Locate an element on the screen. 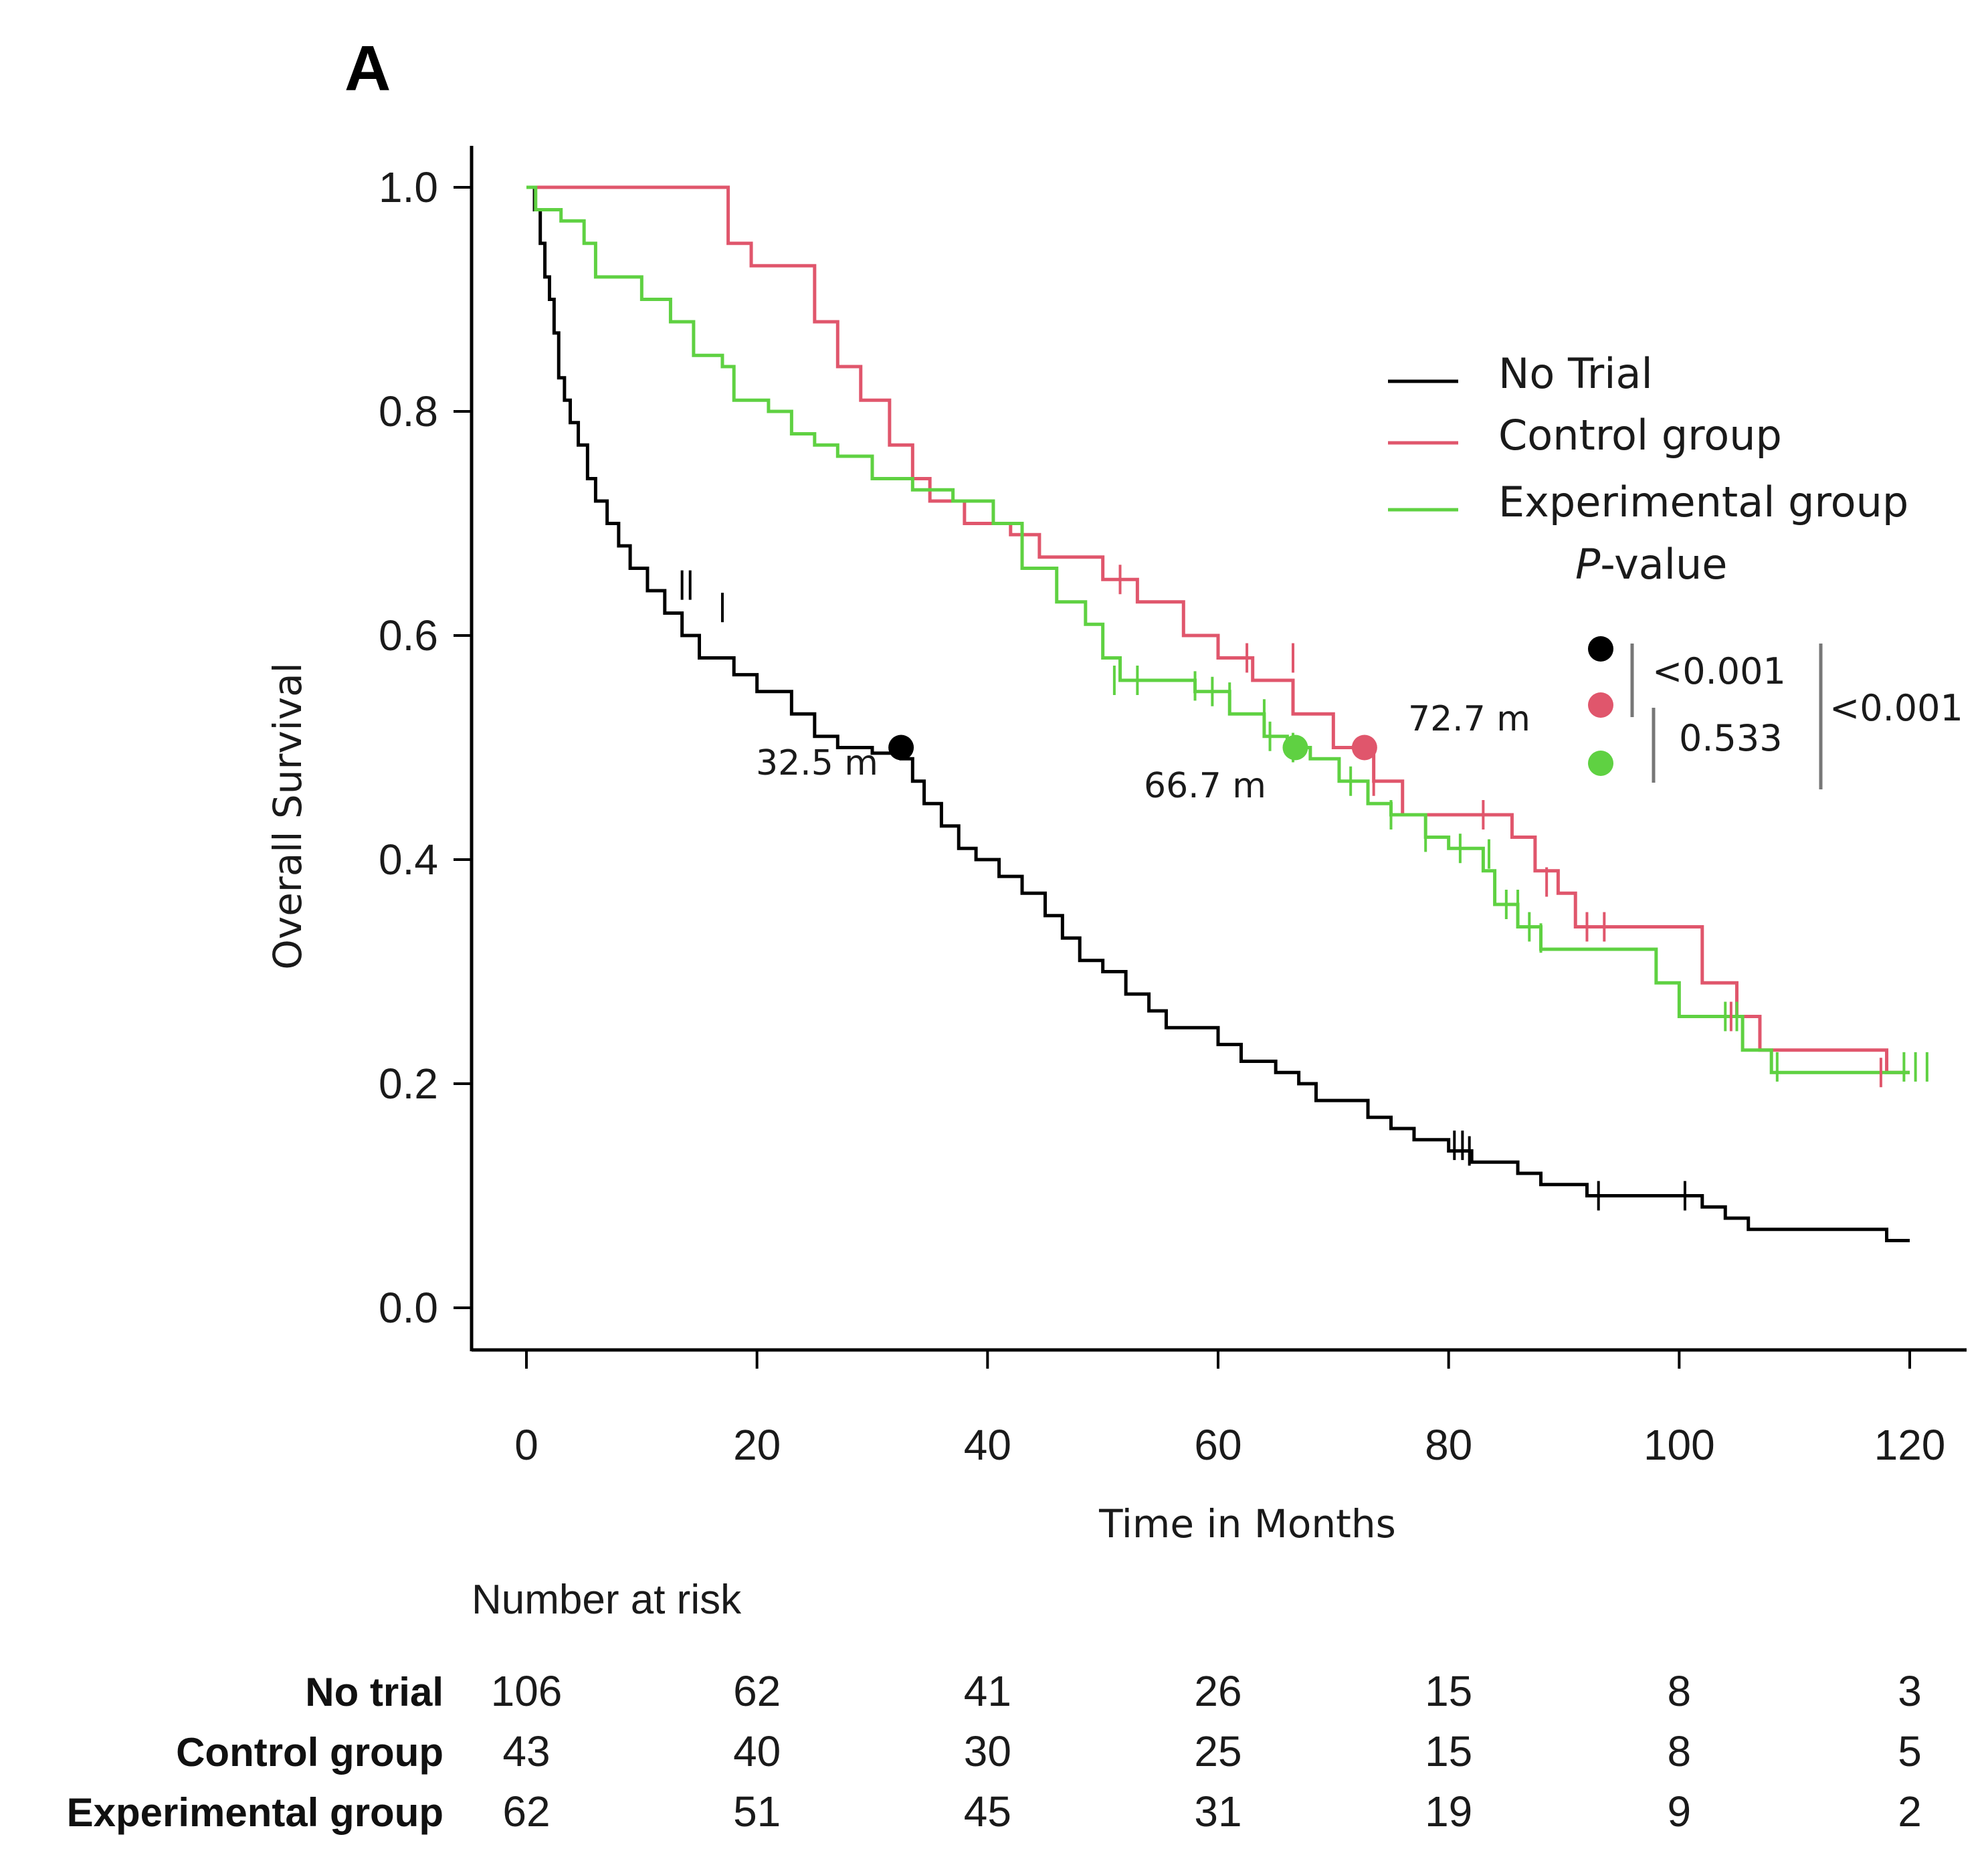  pvalue-title-italic: P is located at coordinates (1588, 565).